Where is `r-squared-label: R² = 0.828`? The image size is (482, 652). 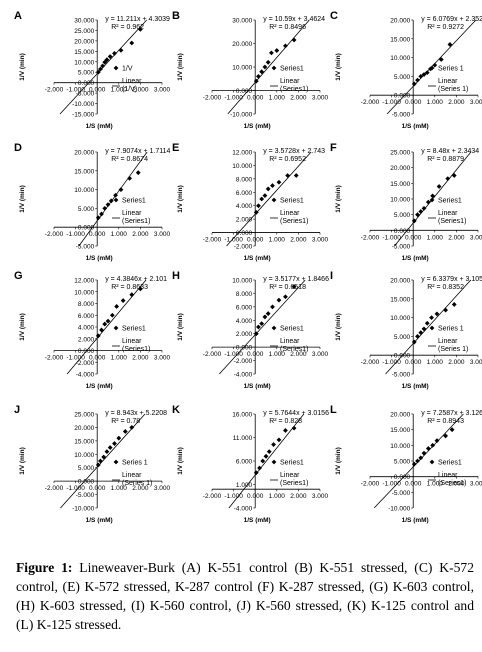 r-squared-label: R² = 0.828 is located at coordinates (285, 421).